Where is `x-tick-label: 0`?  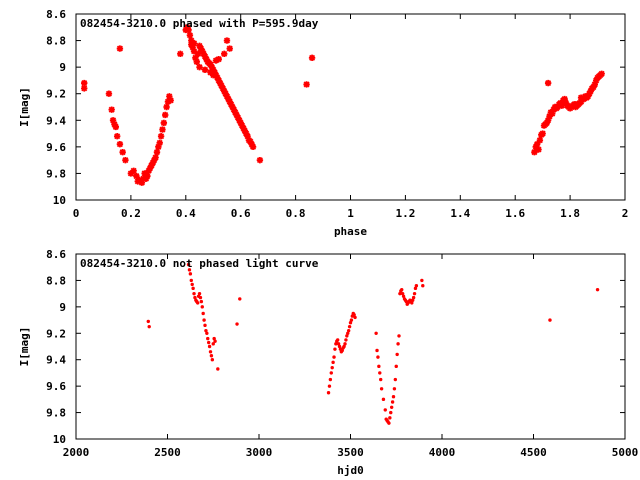
x-tick-label: 0 is located at coordinates (76, 213).